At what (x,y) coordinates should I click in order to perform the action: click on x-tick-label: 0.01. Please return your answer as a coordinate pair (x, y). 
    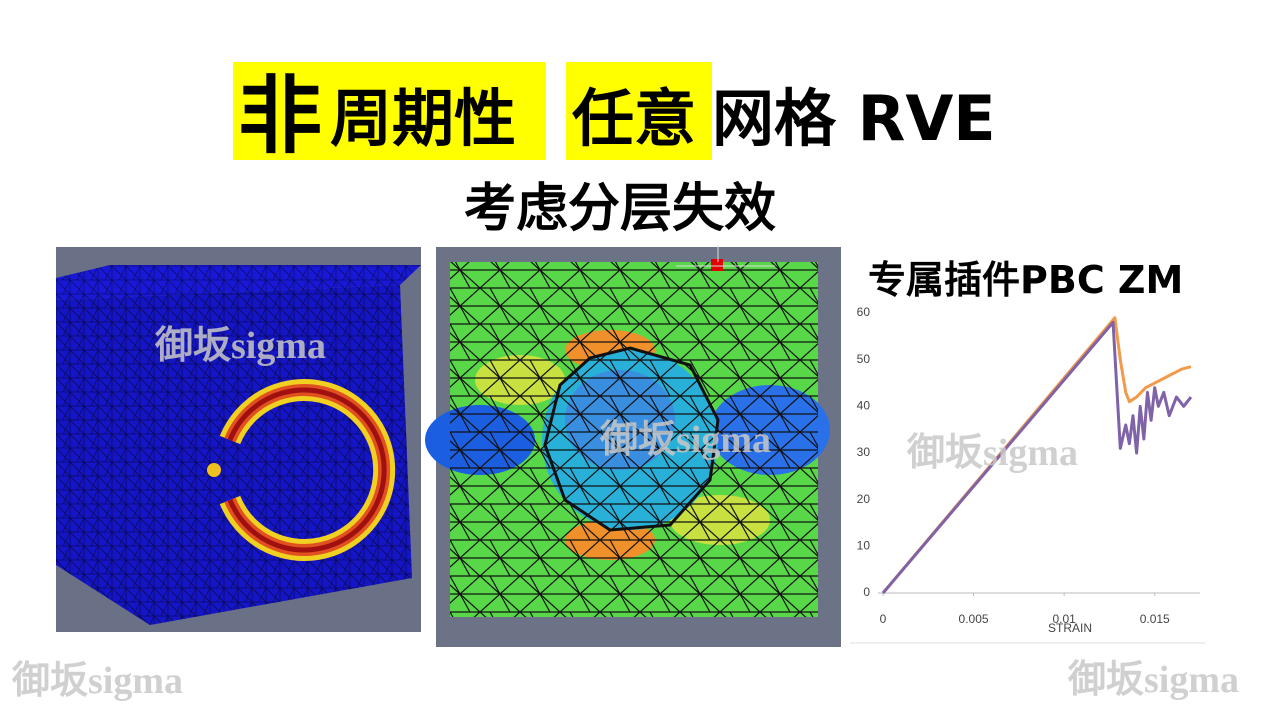
    Looking at the image, I should click on (1064, 619).